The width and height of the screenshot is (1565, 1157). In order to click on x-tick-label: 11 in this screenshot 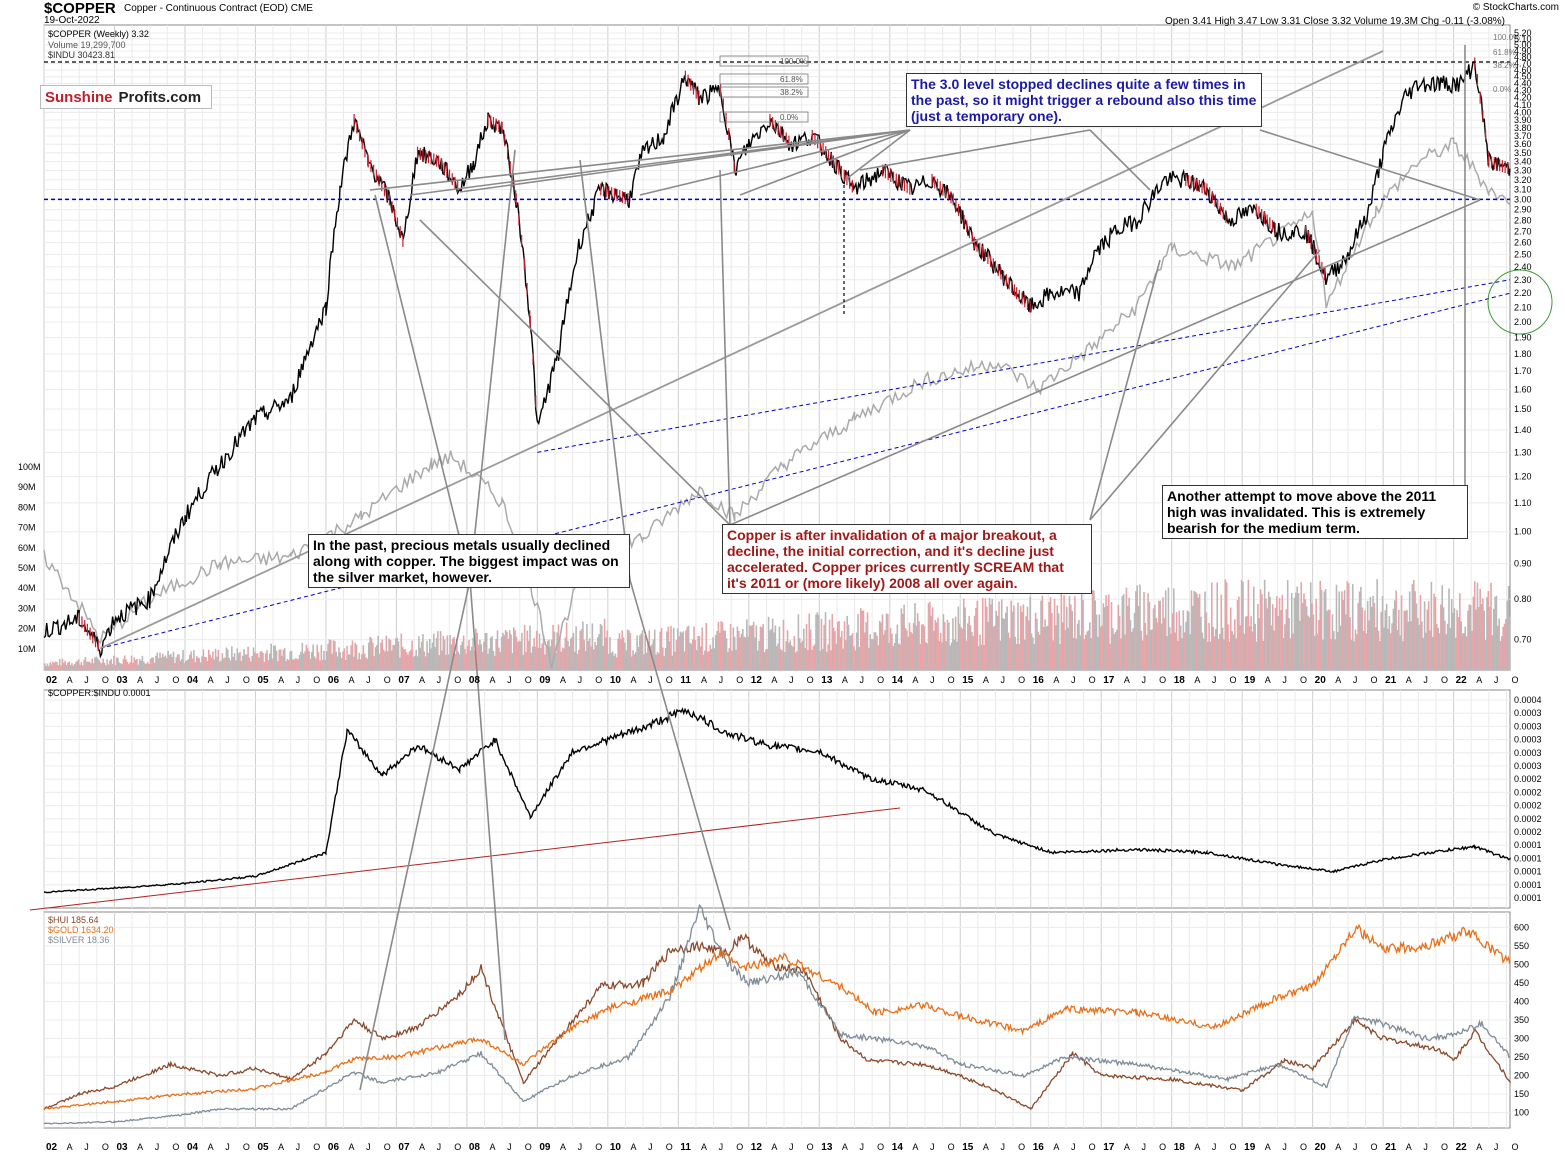, I will do `click(685, 680)`.